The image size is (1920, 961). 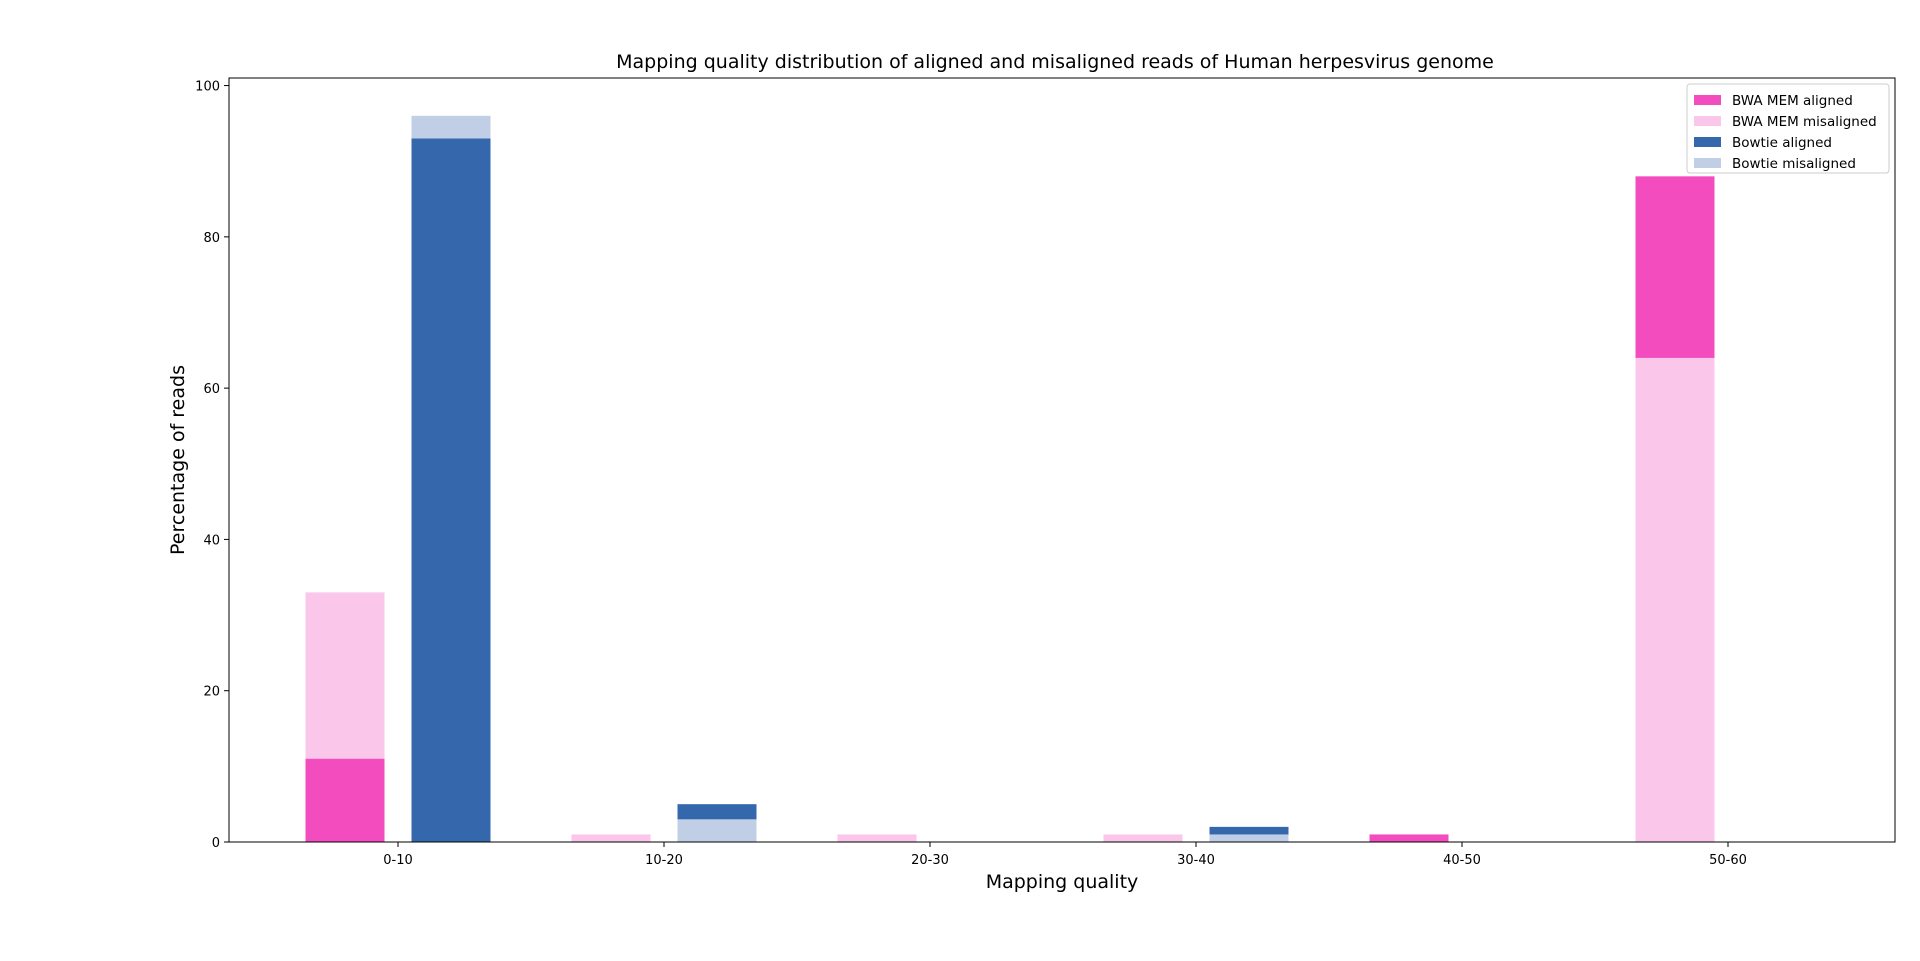 I want to click on legend-box, so click(x=1788, y=128).